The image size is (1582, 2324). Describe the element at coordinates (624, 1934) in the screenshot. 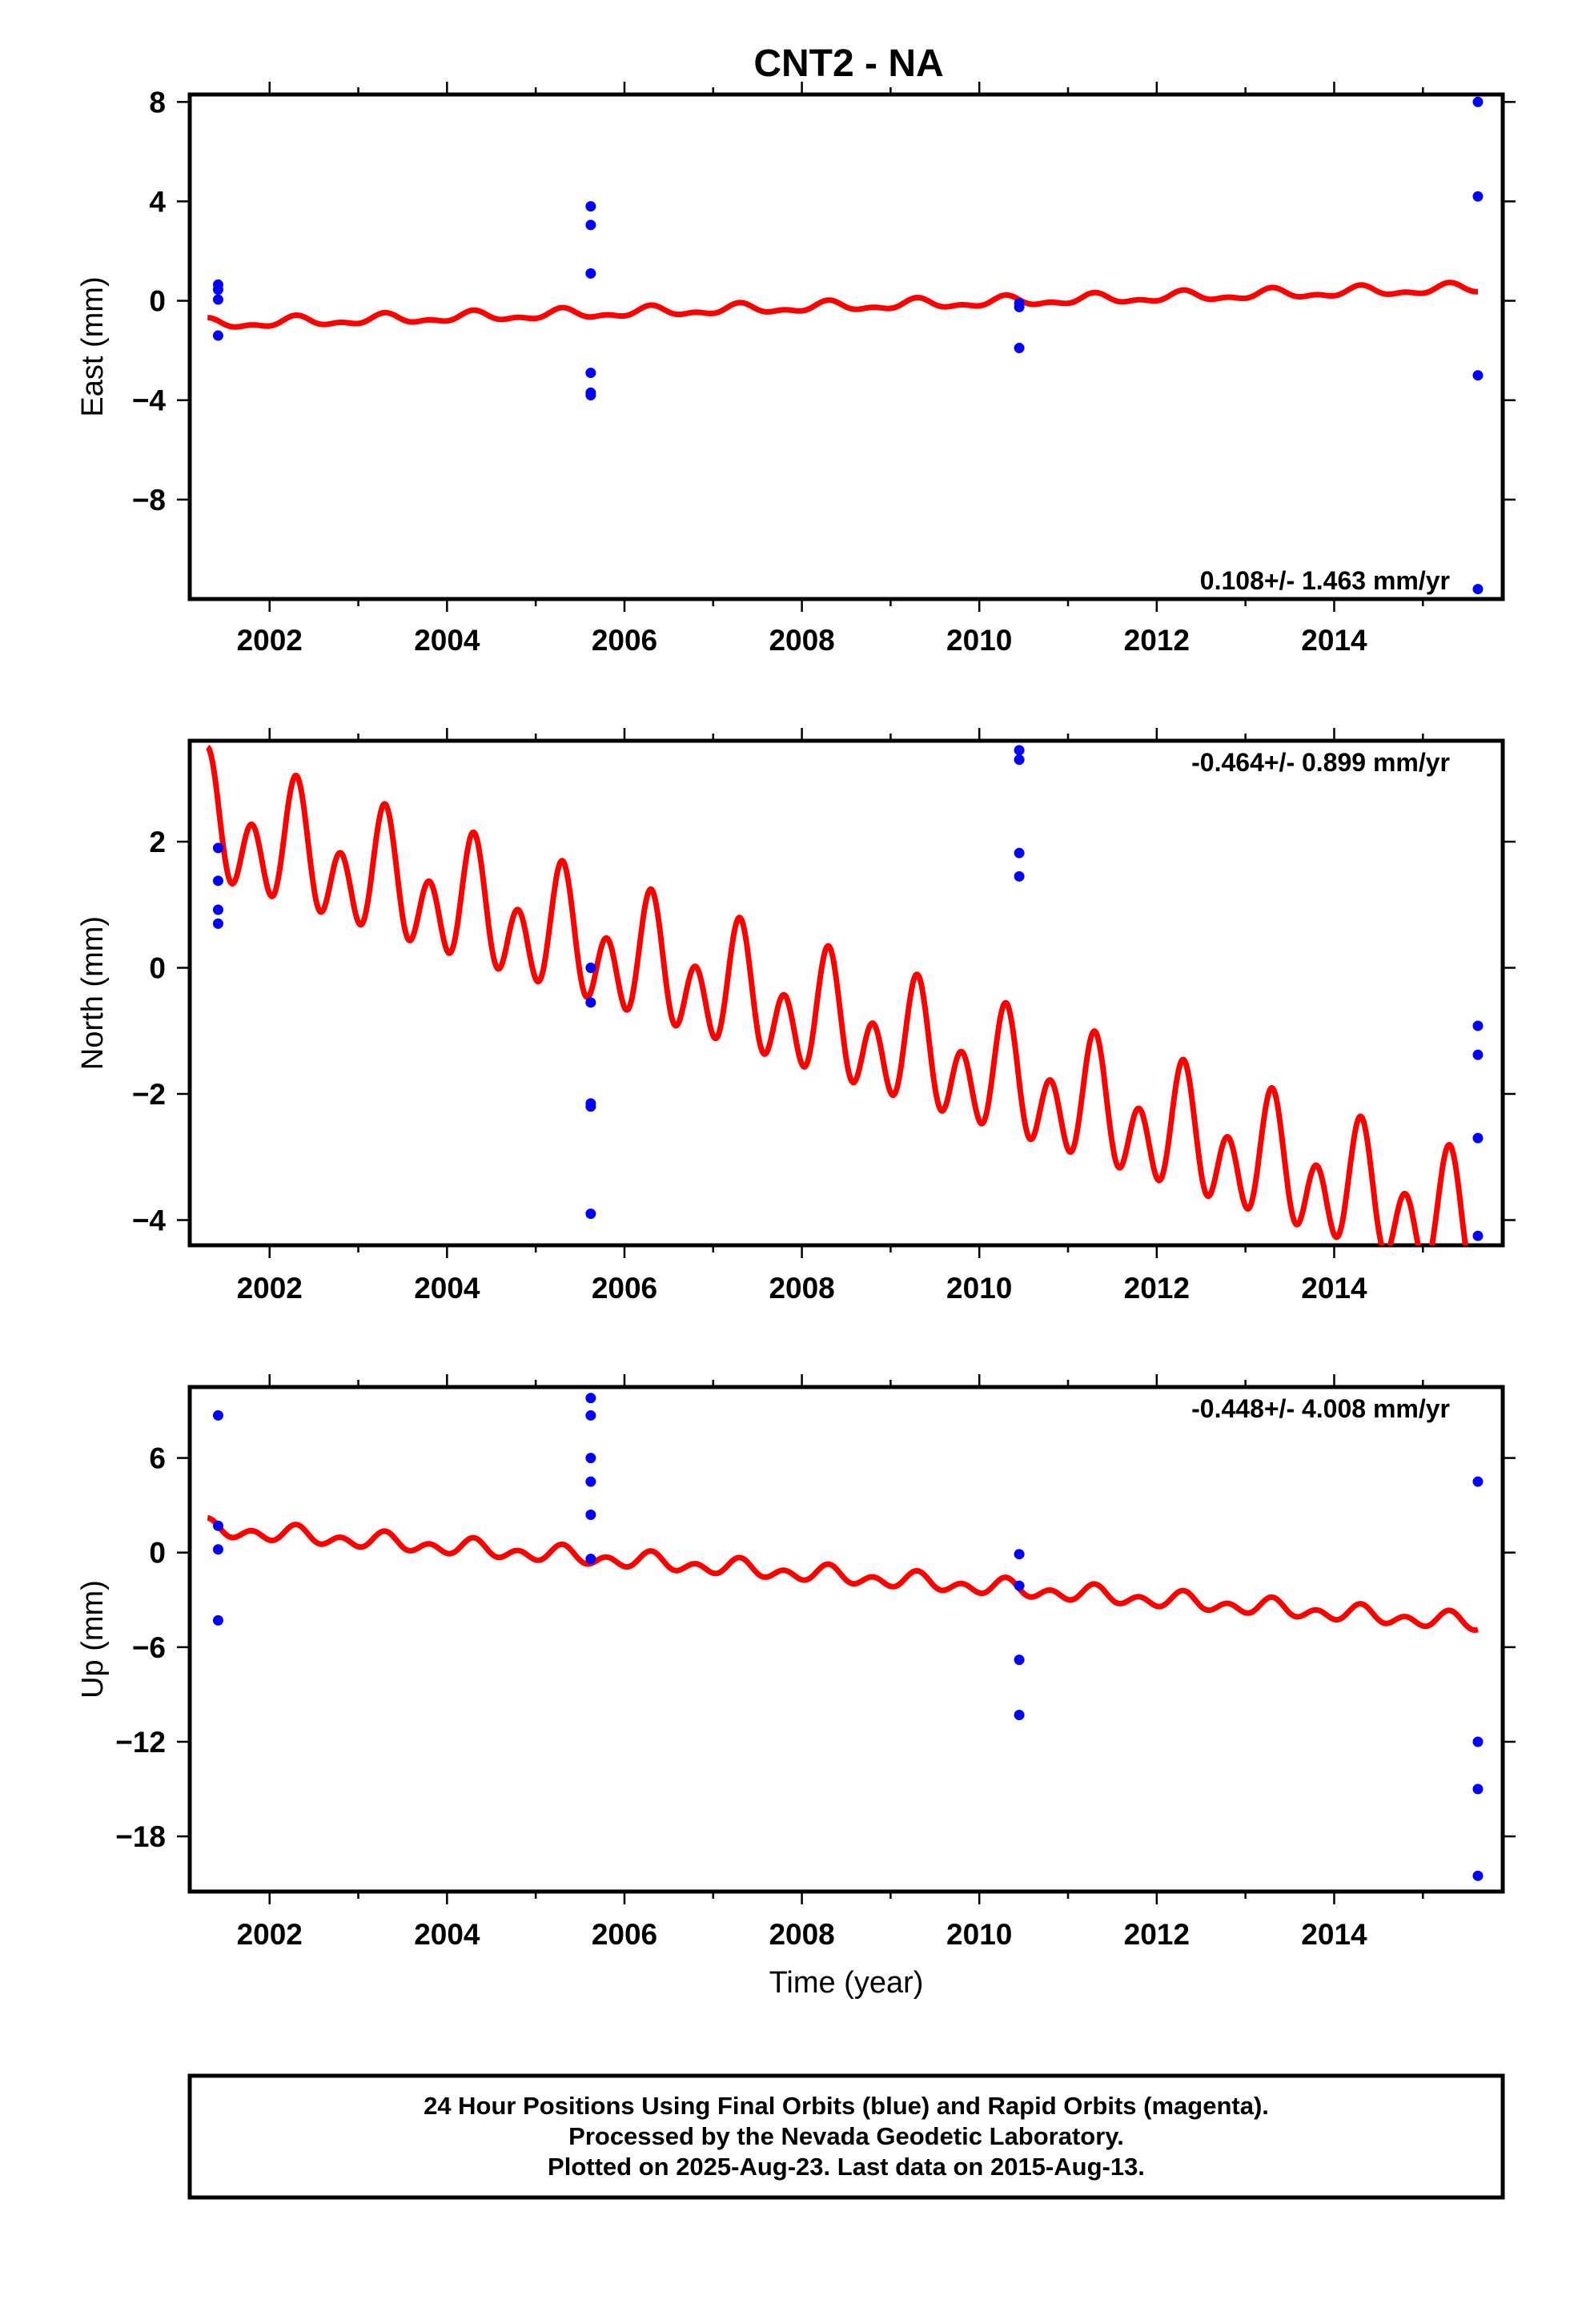

I see `up-x-tick-label: 2006` at that location.